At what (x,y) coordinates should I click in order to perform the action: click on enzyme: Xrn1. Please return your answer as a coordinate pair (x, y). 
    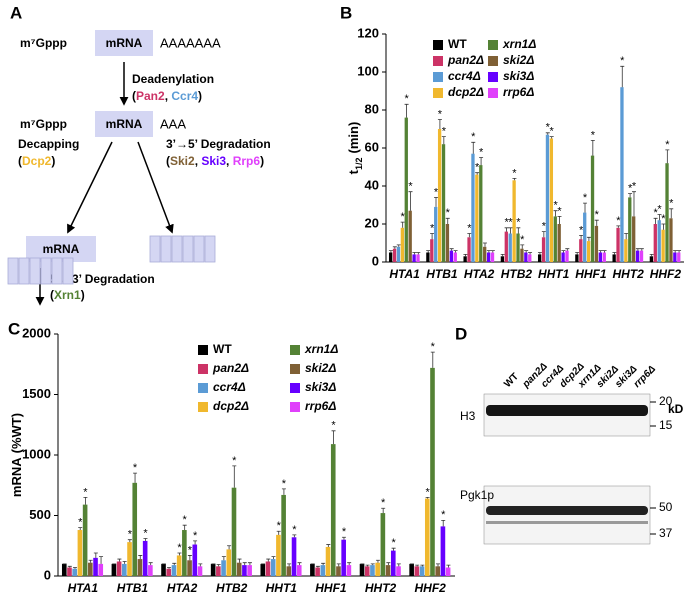
    Looking at the image, I should click on (67, 295).